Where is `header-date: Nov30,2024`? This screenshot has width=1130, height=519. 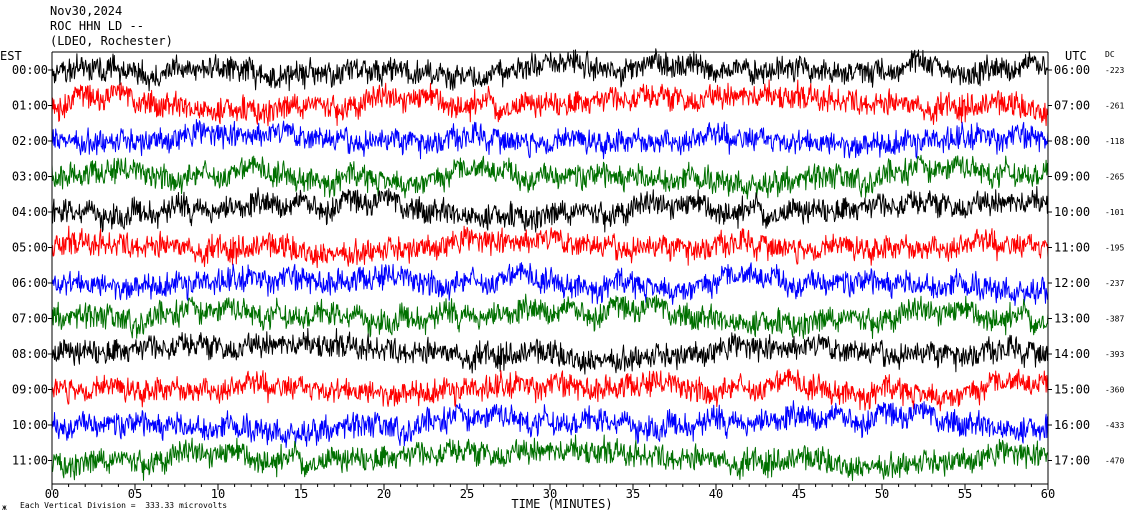
header-date: Nov30,2024 is located at coordinates (86, 11).